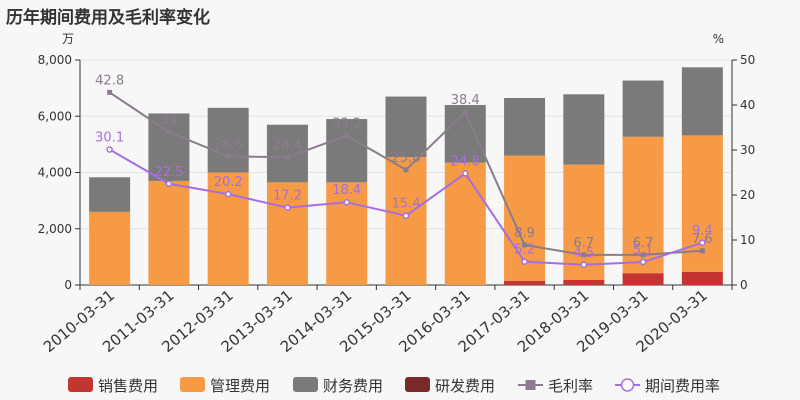  Describe the element at coordinates (55, 173) in the screenshot. I see `y-tick-label-left: 4,000` at that location.